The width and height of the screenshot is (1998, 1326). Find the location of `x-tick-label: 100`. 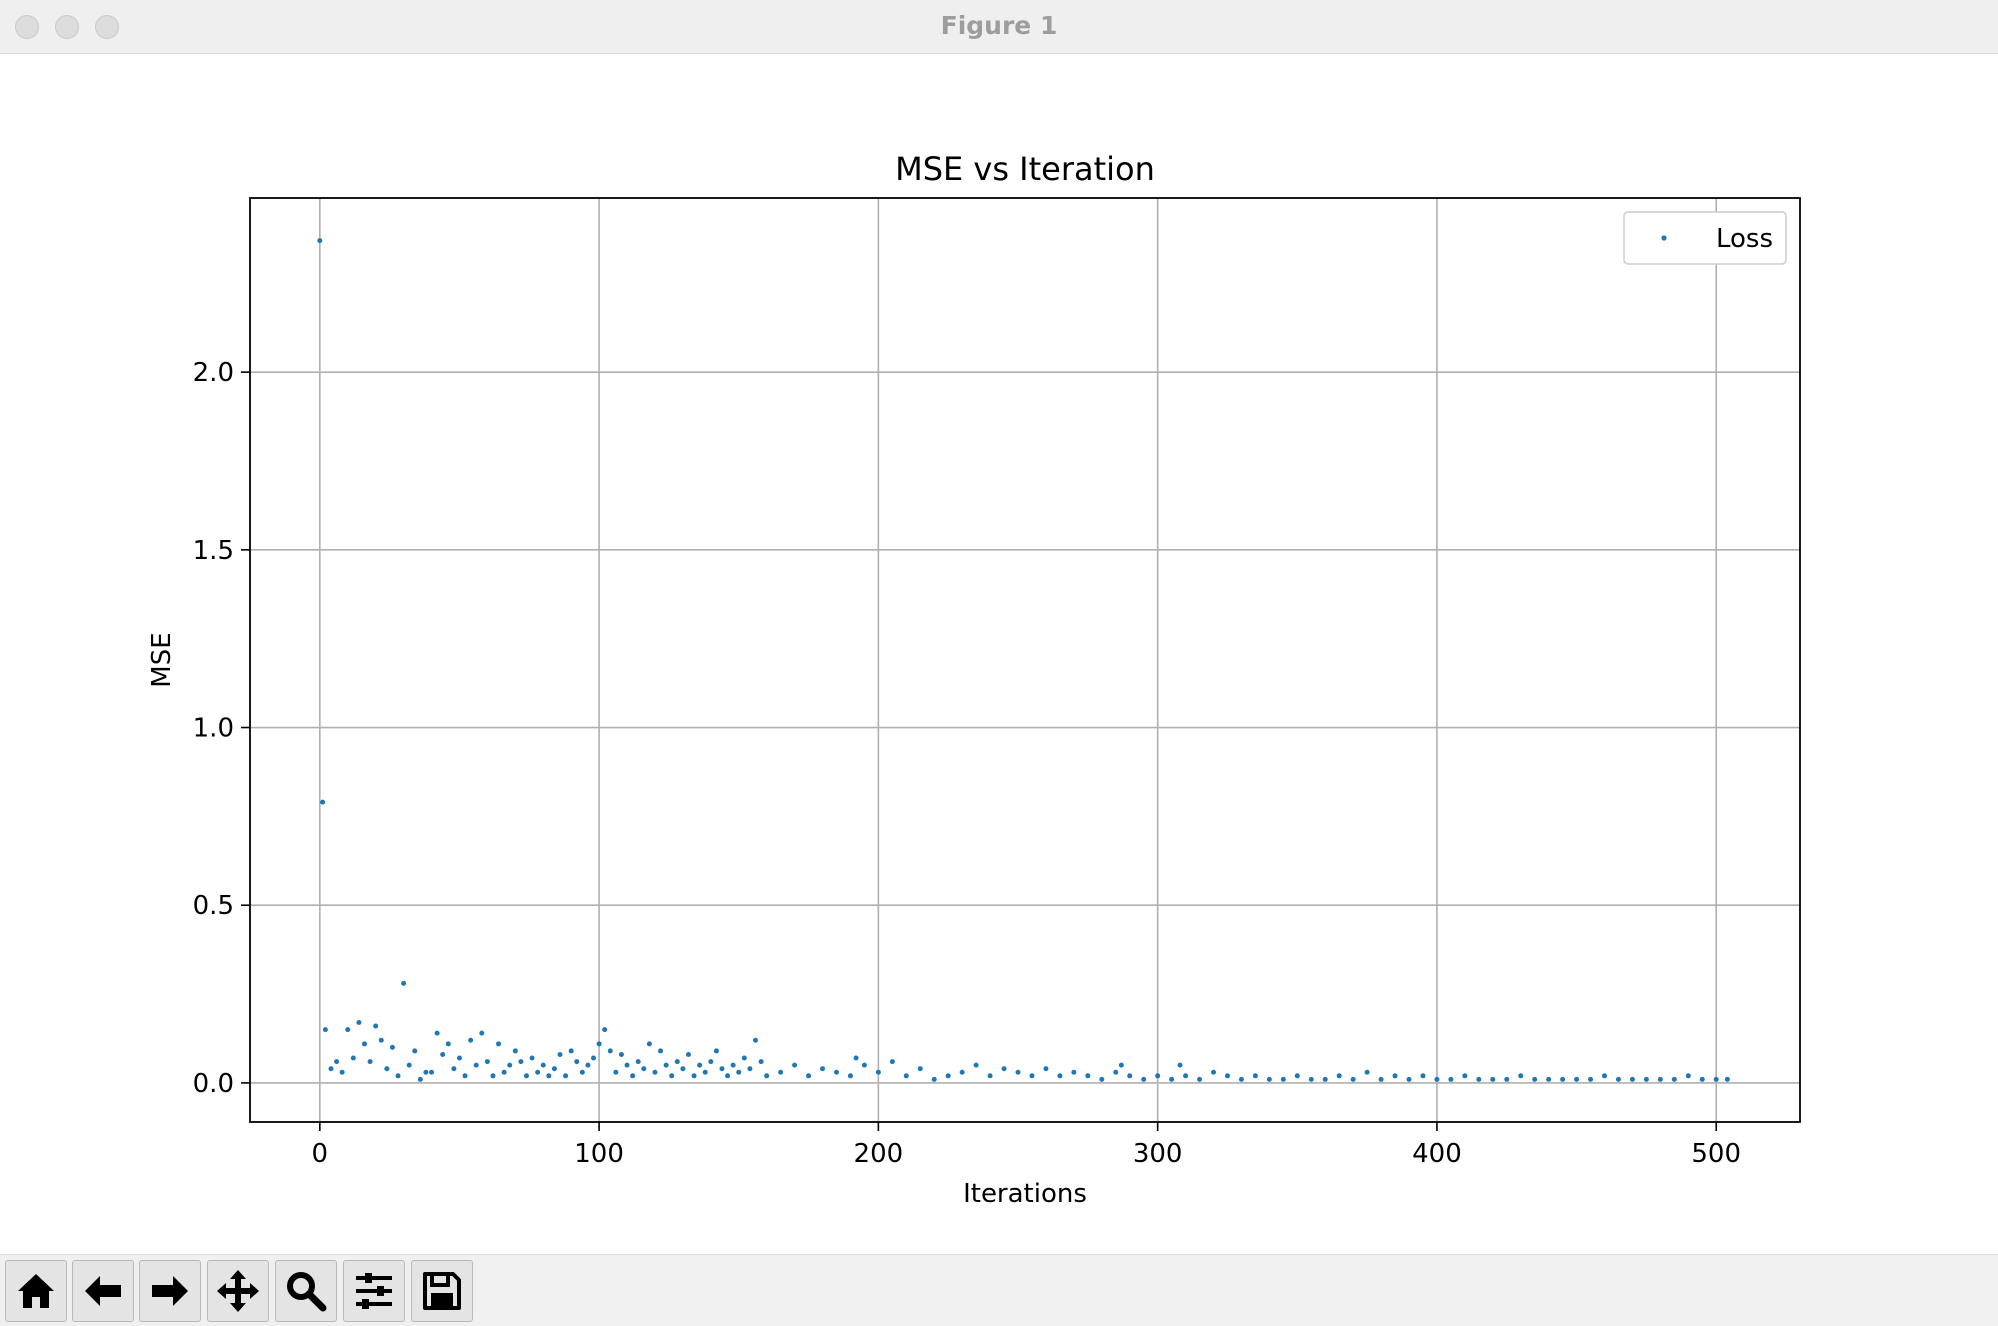

x-tick-label: 100 is located at coordinates (599, 1154).